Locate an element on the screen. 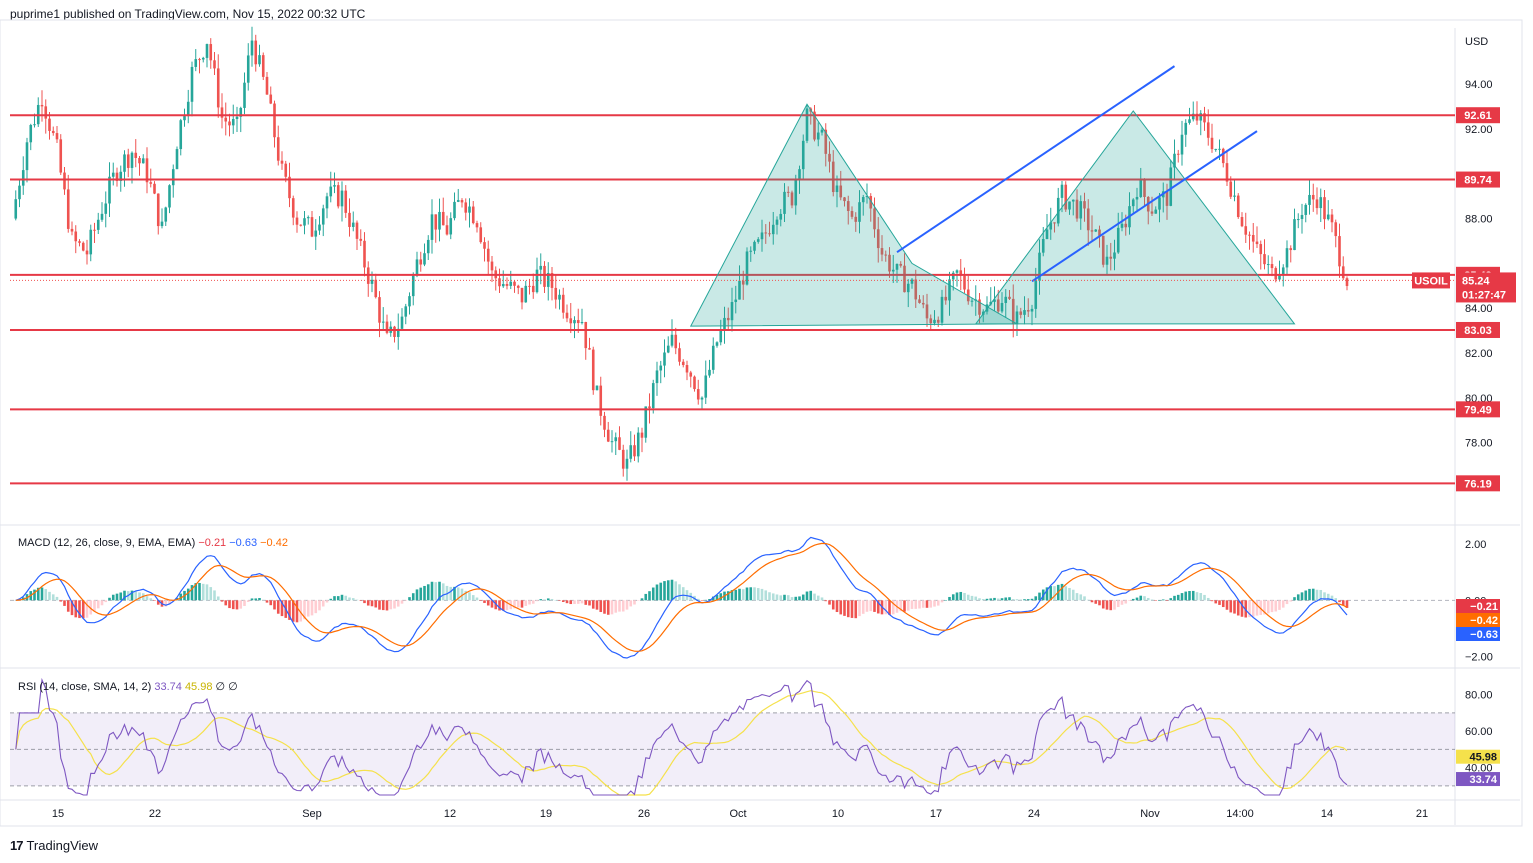 The image size is (1533, 863). time-tick-label: Oct is located at coordinates (737, 814).